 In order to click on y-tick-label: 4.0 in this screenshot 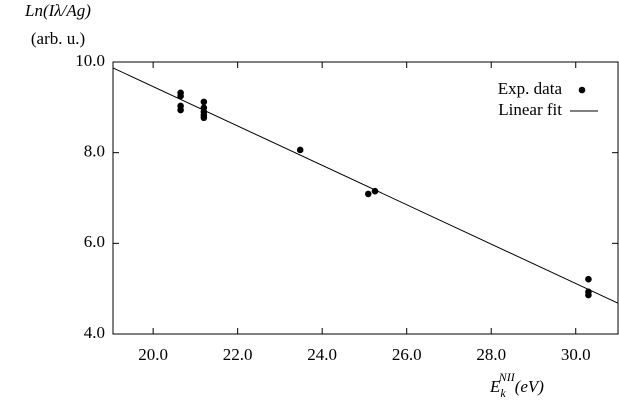, I will do `click(94, 332)`.